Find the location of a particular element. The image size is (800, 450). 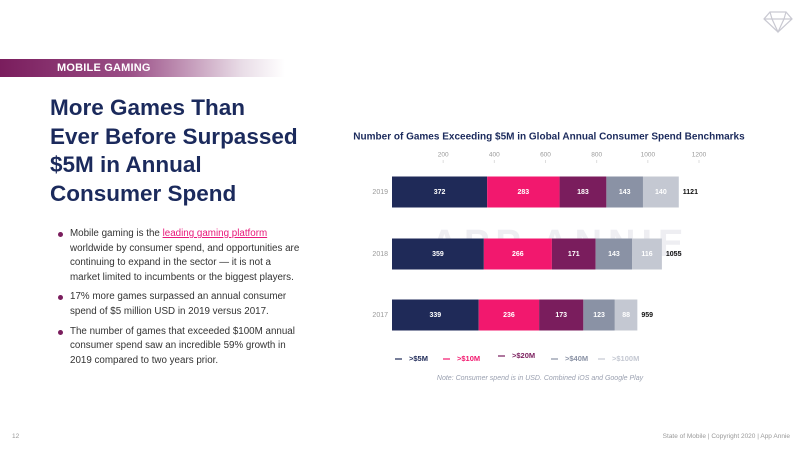

value-label: 116 is located at coordinates (646, 254).